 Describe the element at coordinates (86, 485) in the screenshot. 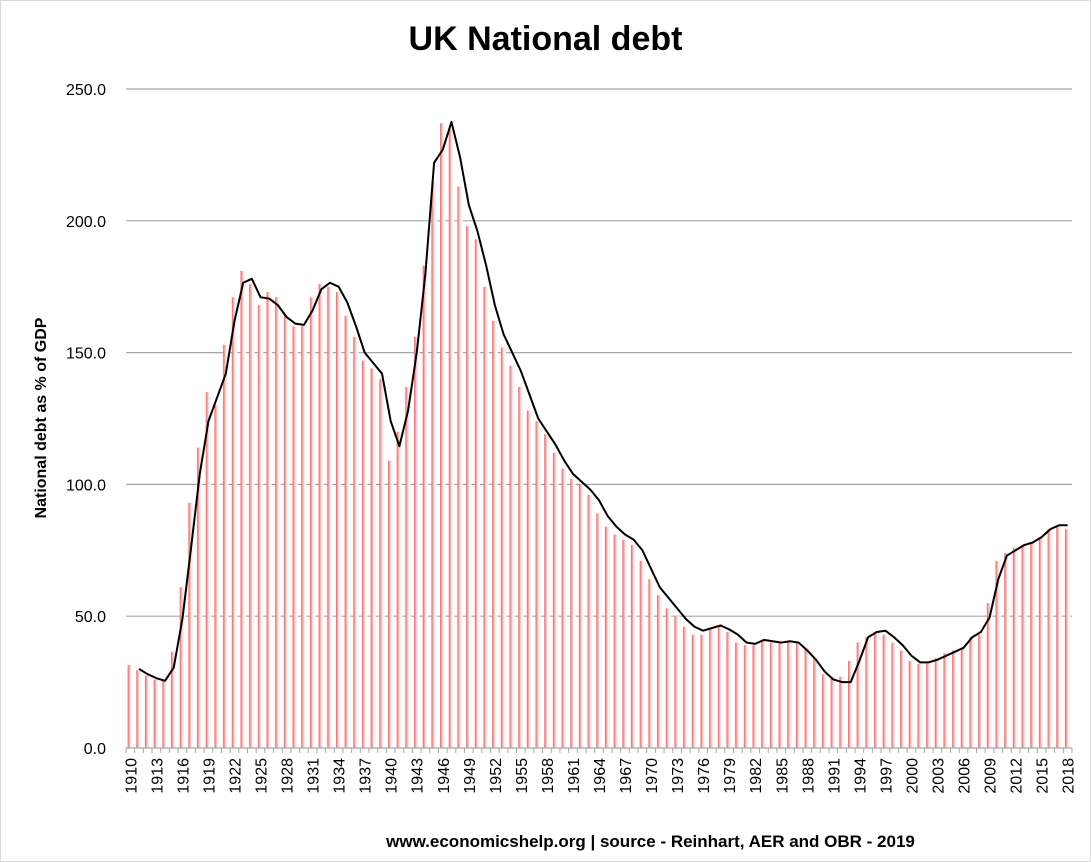

I see `y-tick-label: 100.0` at that location.